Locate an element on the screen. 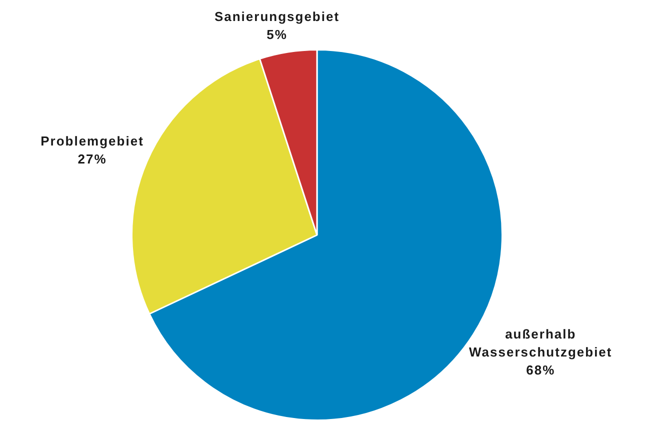 This screenshot has height=421, width=651. slice-label: Sanierungsgebiet is located at coordinates (277, 16).